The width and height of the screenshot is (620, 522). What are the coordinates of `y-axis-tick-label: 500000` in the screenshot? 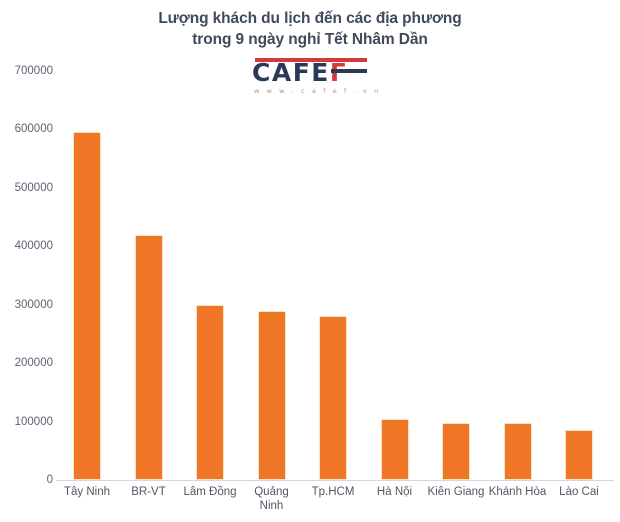 It's located at (33, 187).